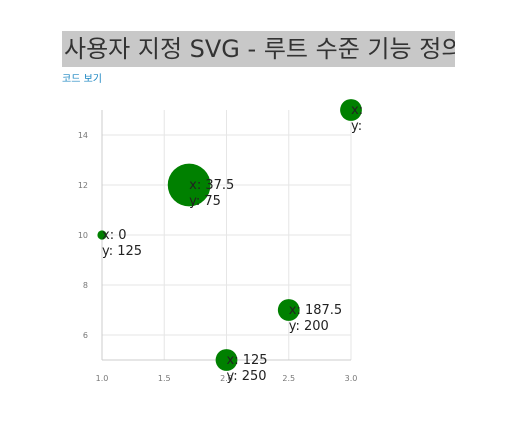  I want to click on x-tick-label: 2.0, so click(226, 378).